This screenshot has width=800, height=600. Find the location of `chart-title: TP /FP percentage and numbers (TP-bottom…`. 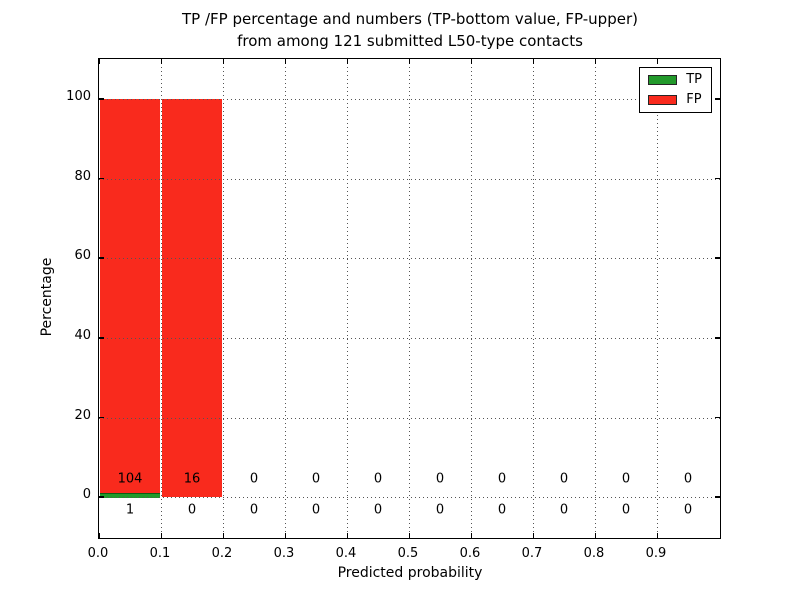

chart-title: TP /FP percentage and numbers (TP-bottom… is located at coordinates (410, 30).